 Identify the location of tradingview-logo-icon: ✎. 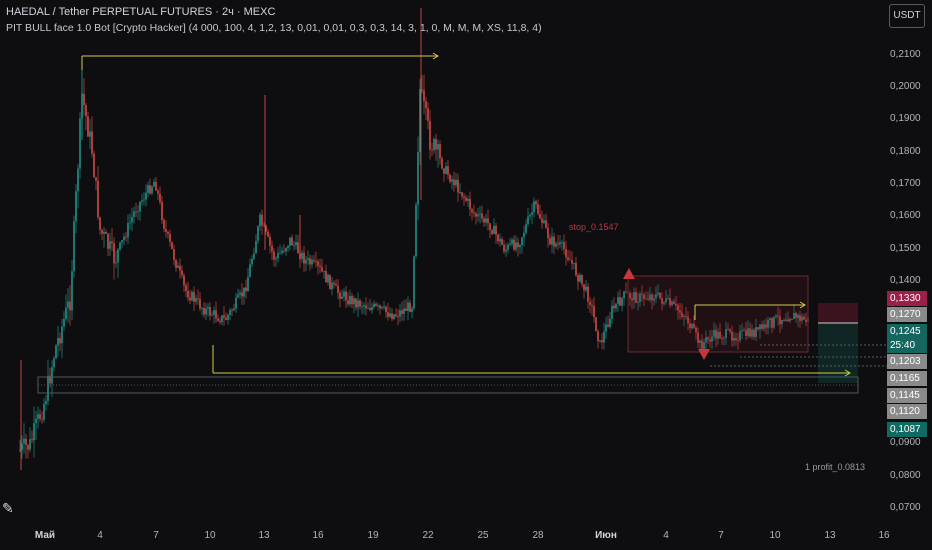
(8, 508).